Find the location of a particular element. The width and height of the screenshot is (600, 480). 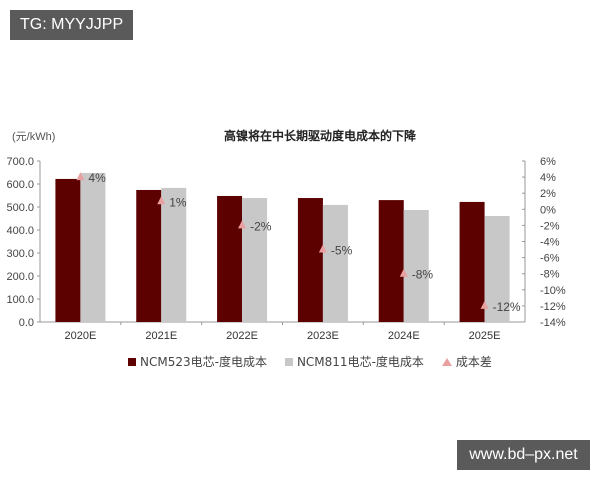

y-tick-label: 600.0 is located at coordinates (20, 185).